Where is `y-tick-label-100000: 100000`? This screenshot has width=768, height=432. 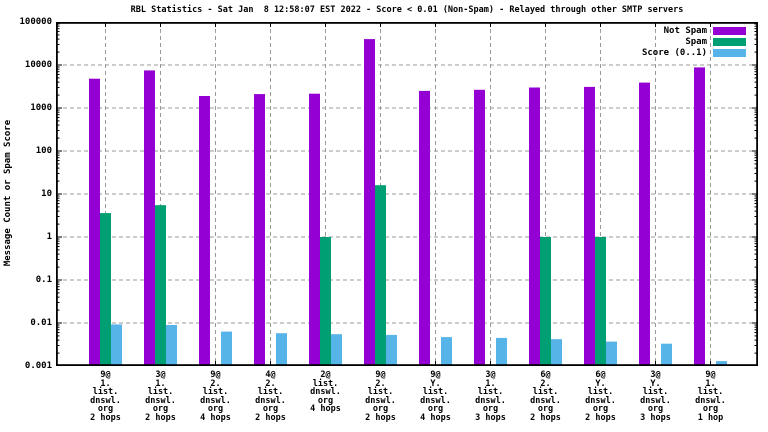 y-tick-label-100000: 100000 is located at coordinates (35, 22).